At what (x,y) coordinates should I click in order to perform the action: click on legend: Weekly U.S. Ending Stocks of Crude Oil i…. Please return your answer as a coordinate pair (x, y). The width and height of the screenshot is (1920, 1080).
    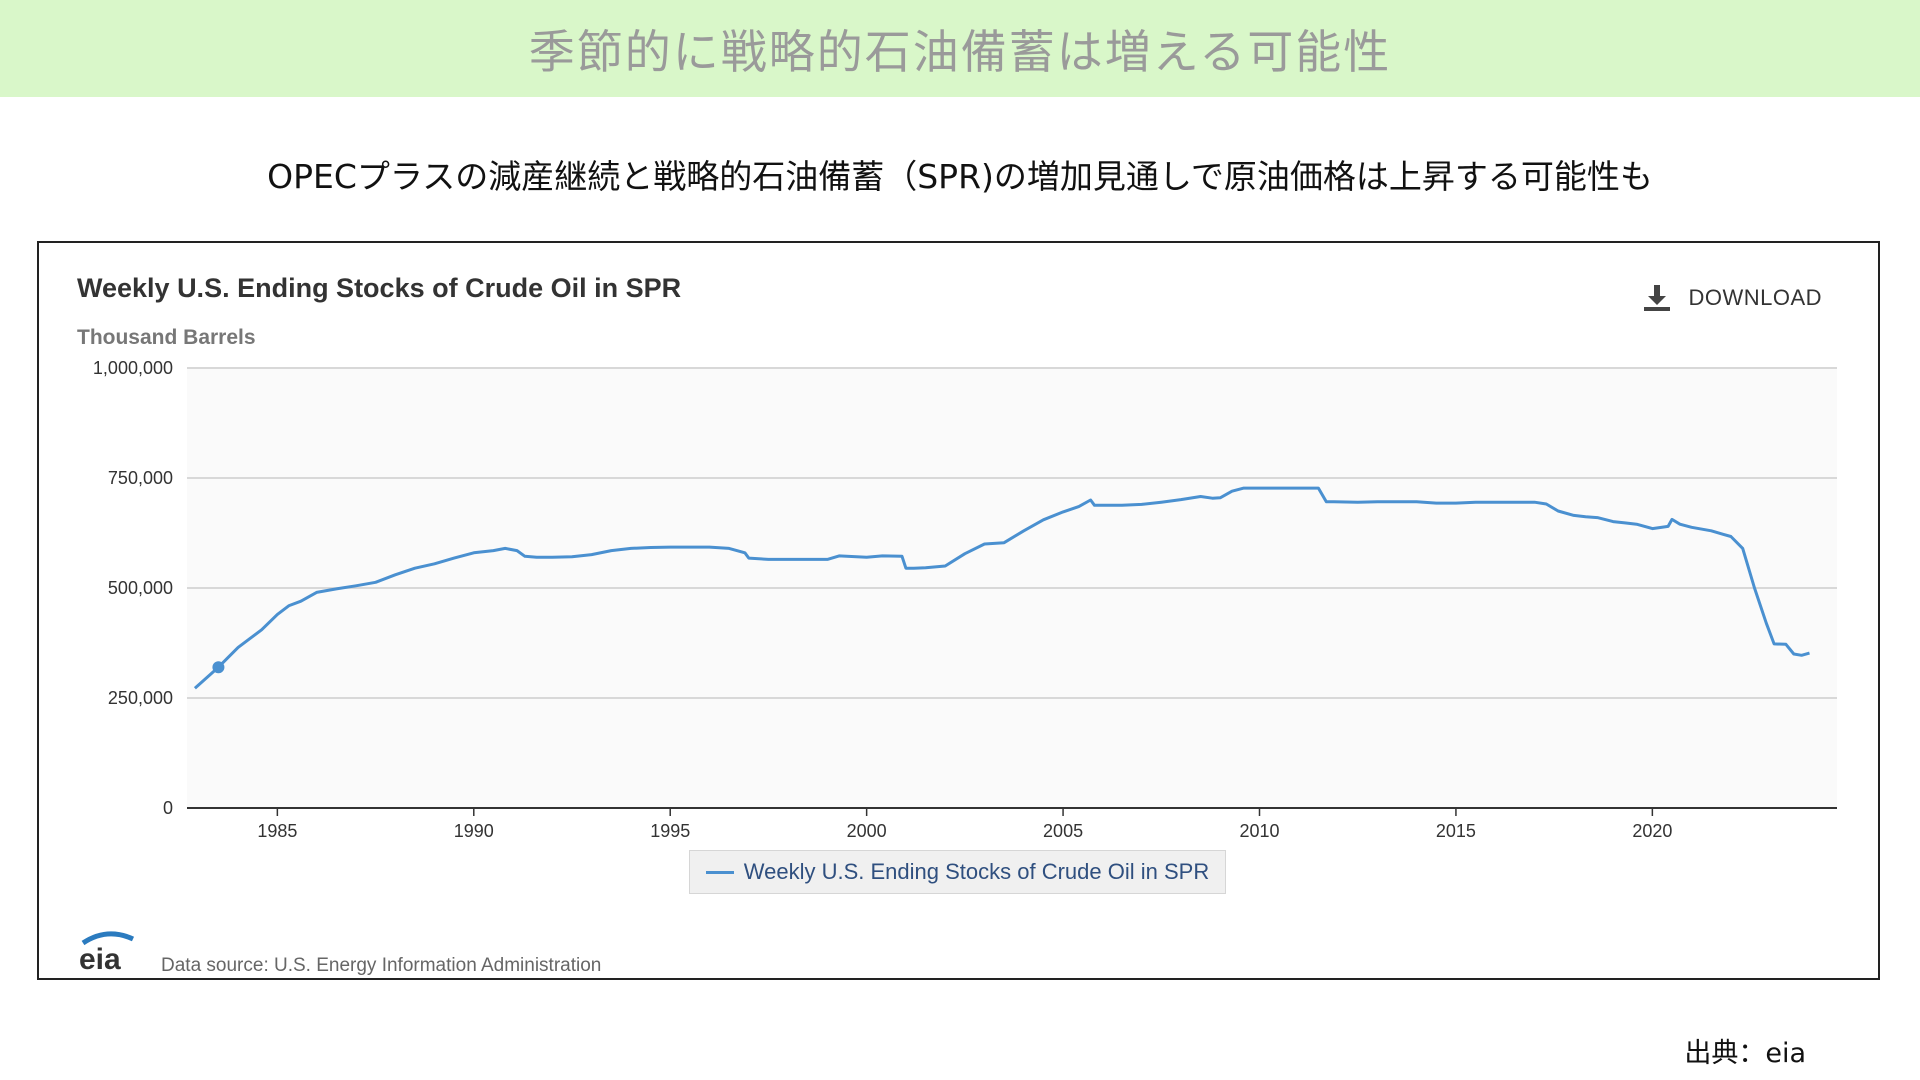
    Looking at the image, I should click on (957, 872).